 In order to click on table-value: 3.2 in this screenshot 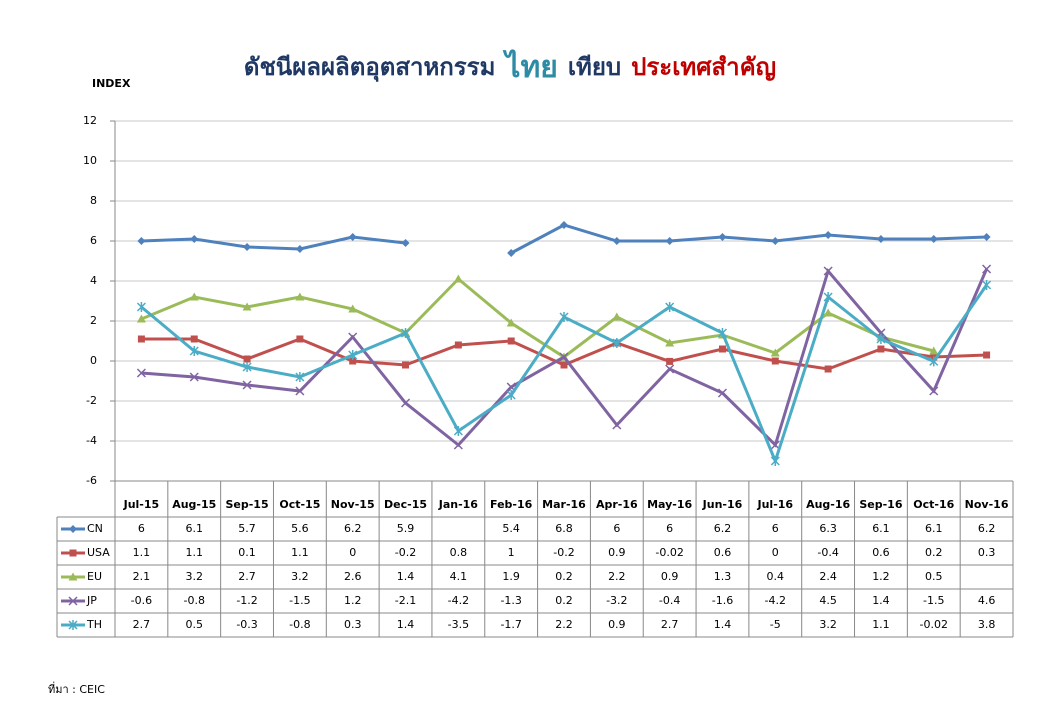, I will do `click(828, 624)`.